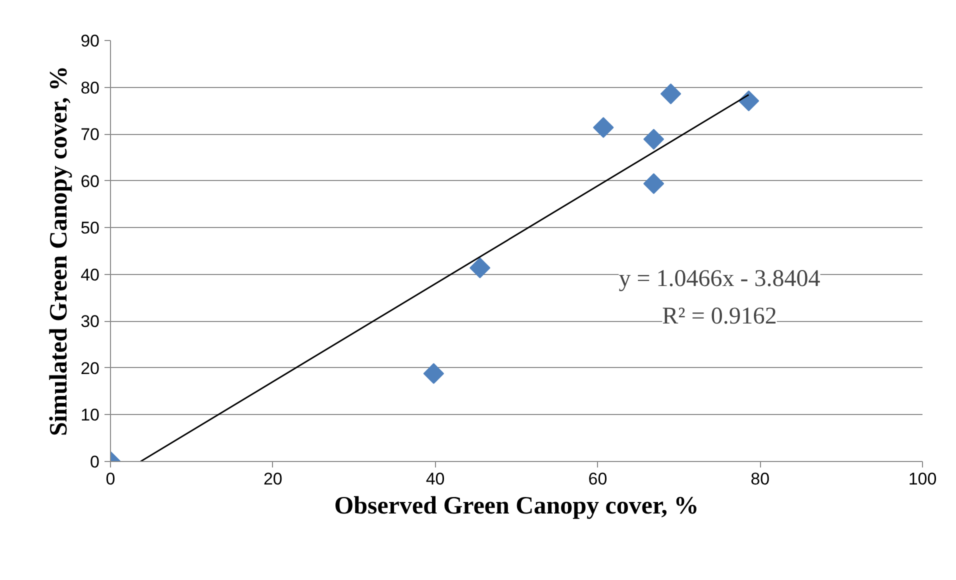  What do you see at coordinates (90, 368) in the screenshot?
I see `y-tick-label: 20` at bounding box center [90, 368].